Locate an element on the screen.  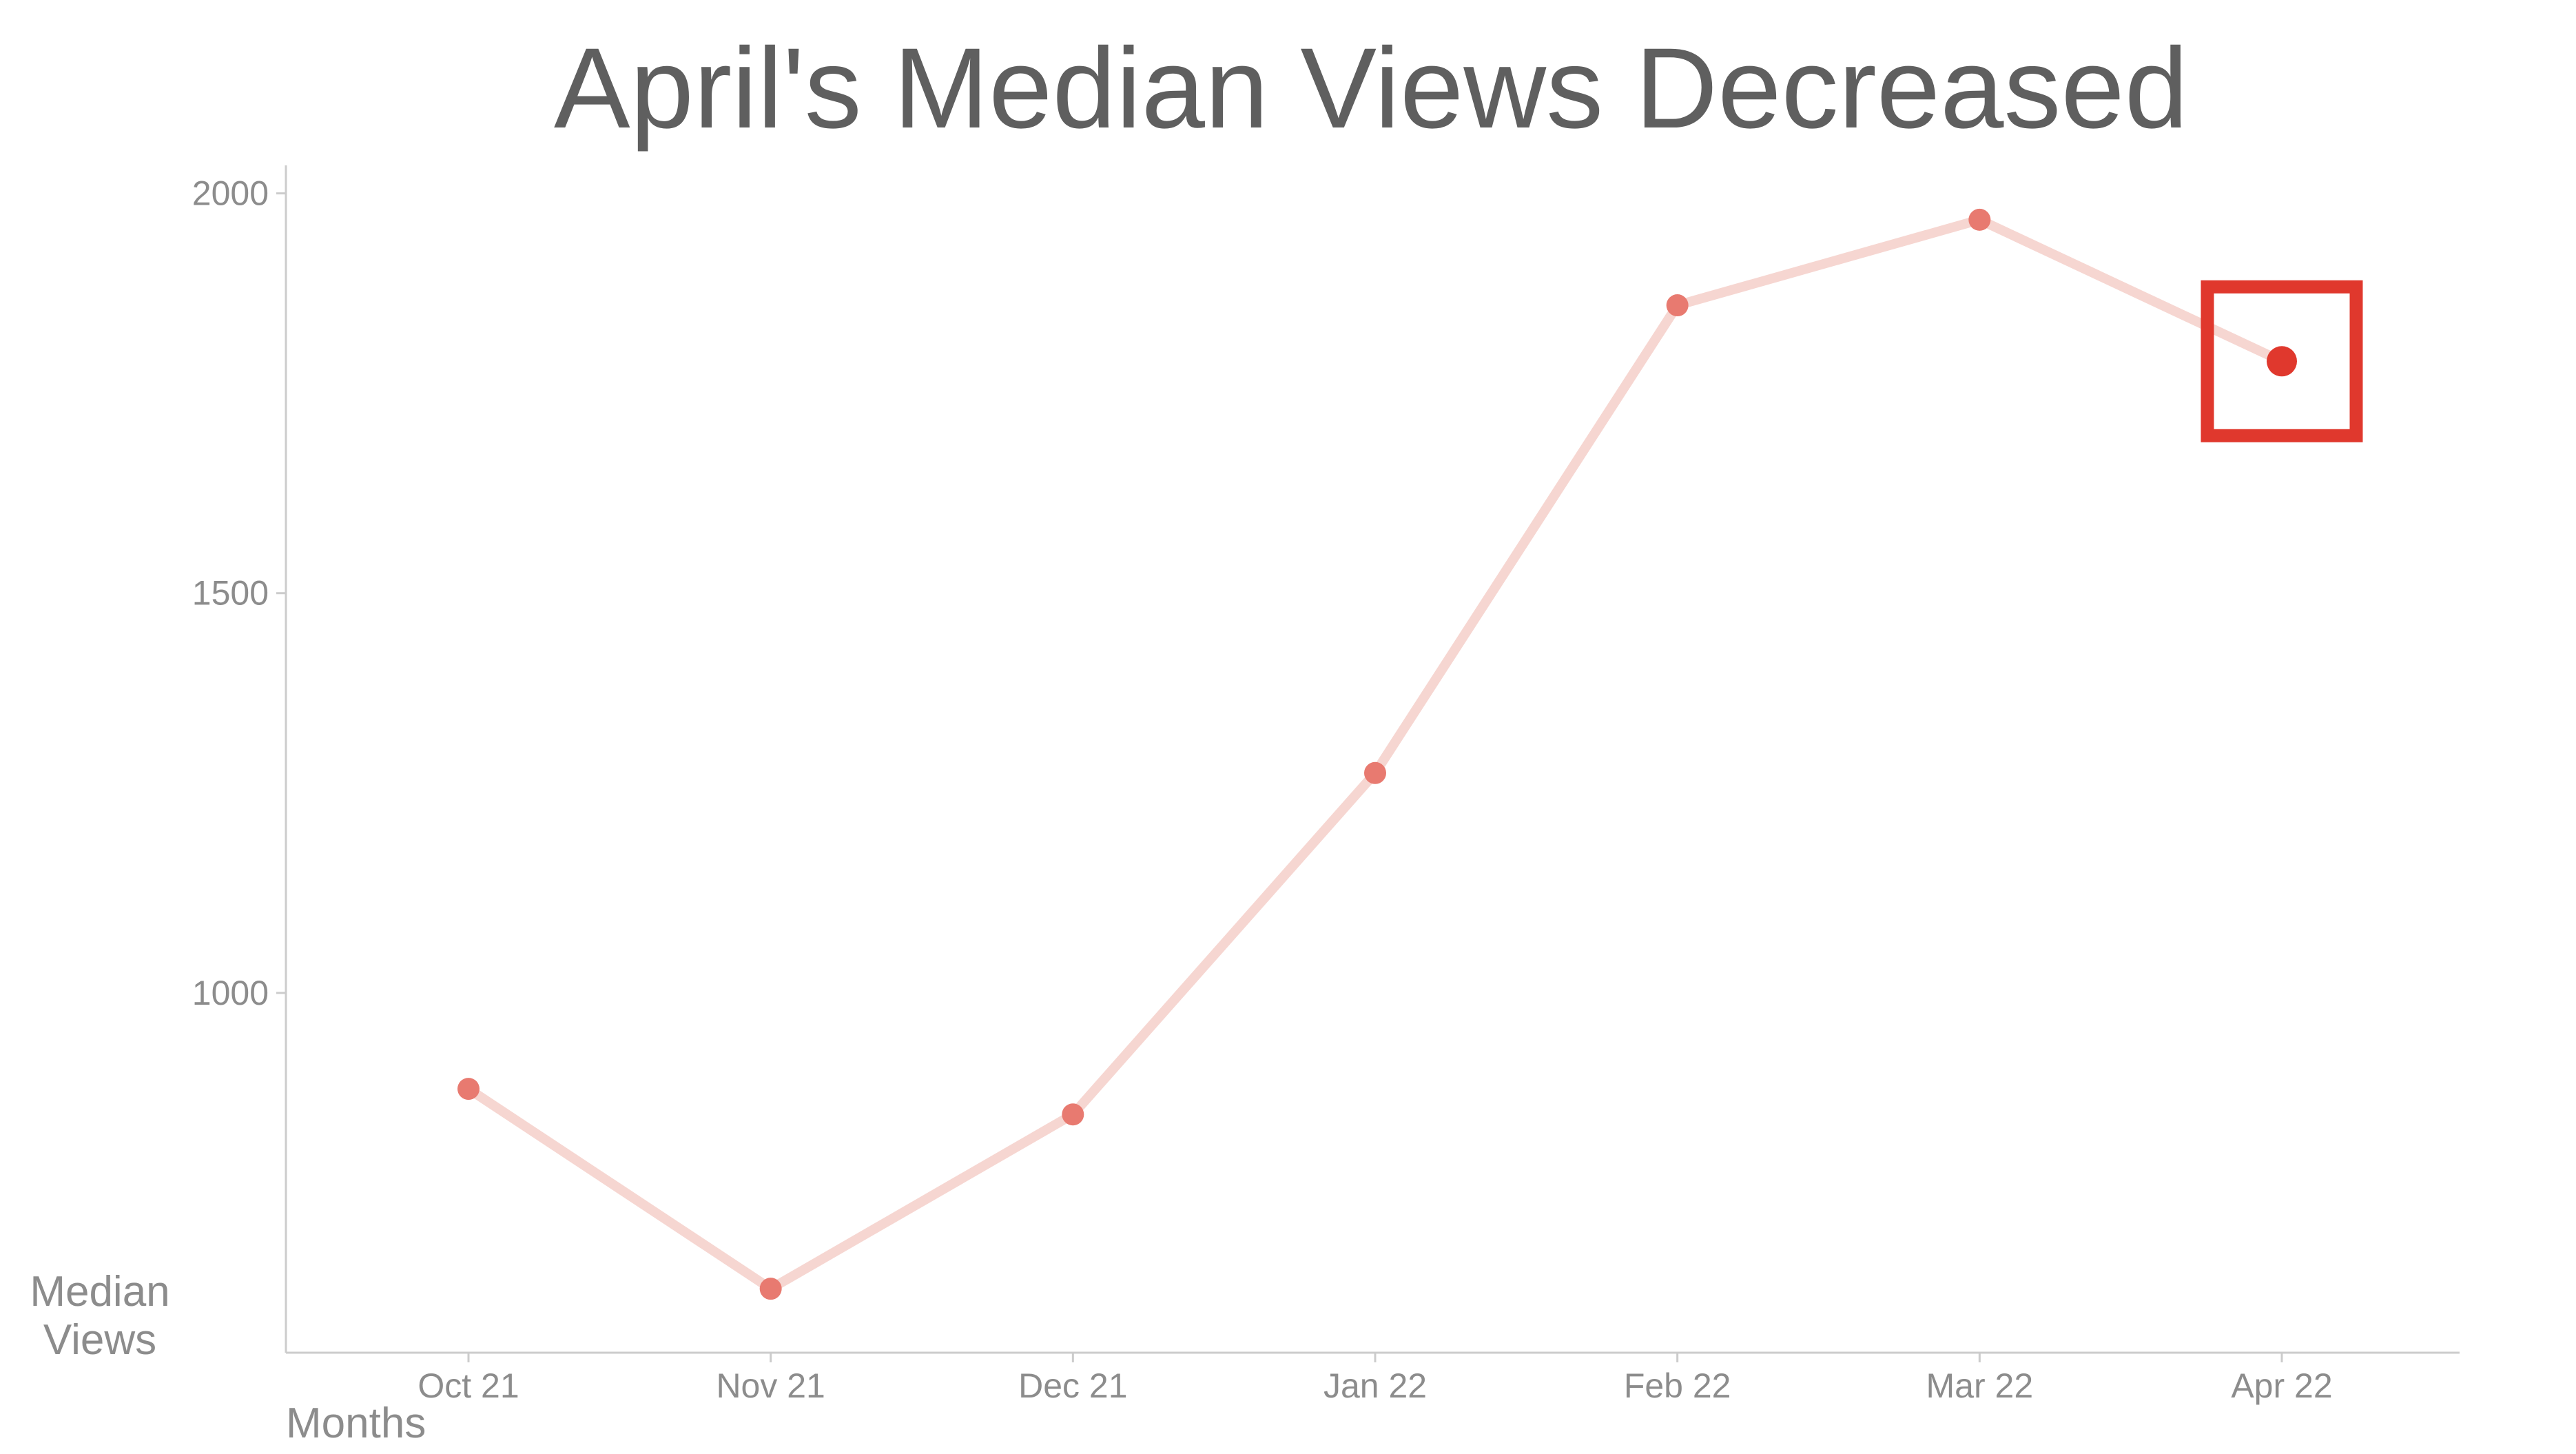
highlight-group is located at coordinates (2282, 361).